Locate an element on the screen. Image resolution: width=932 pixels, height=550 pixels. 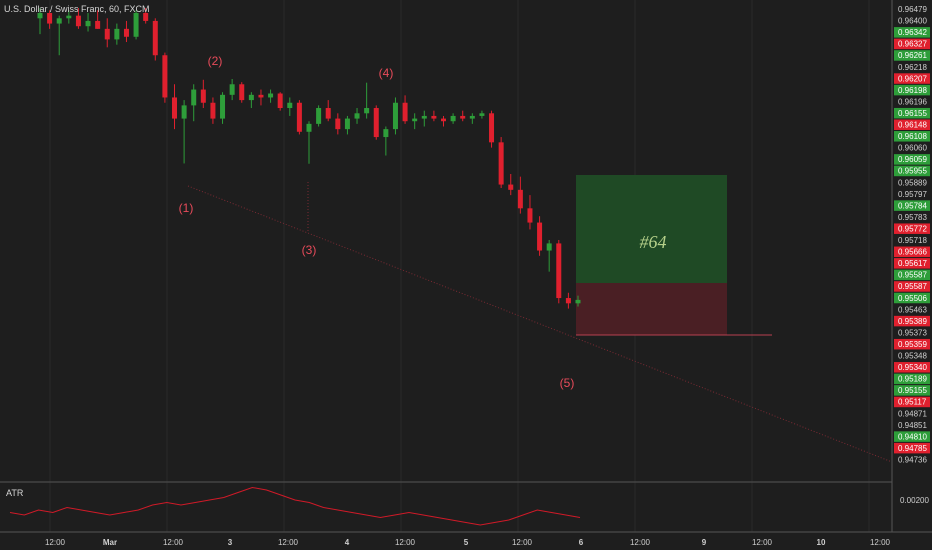
time-axis-label: 10 is located at coordinates (821, 542).